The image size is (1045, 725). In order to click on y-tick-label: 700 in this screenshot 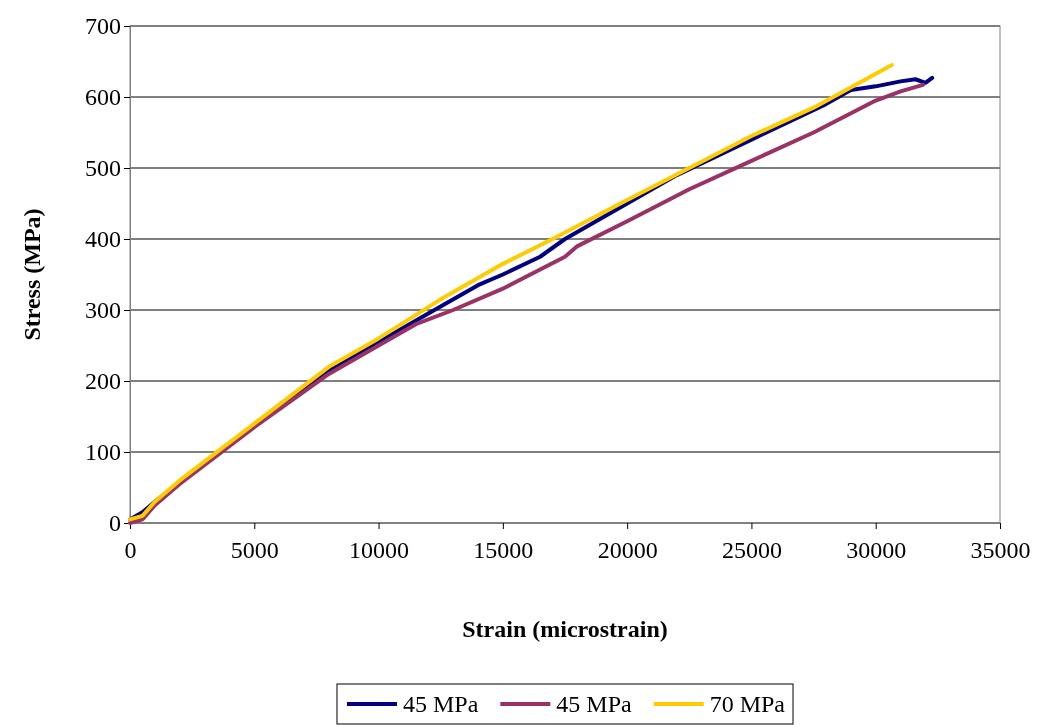, I will do `click(103, 26)`.